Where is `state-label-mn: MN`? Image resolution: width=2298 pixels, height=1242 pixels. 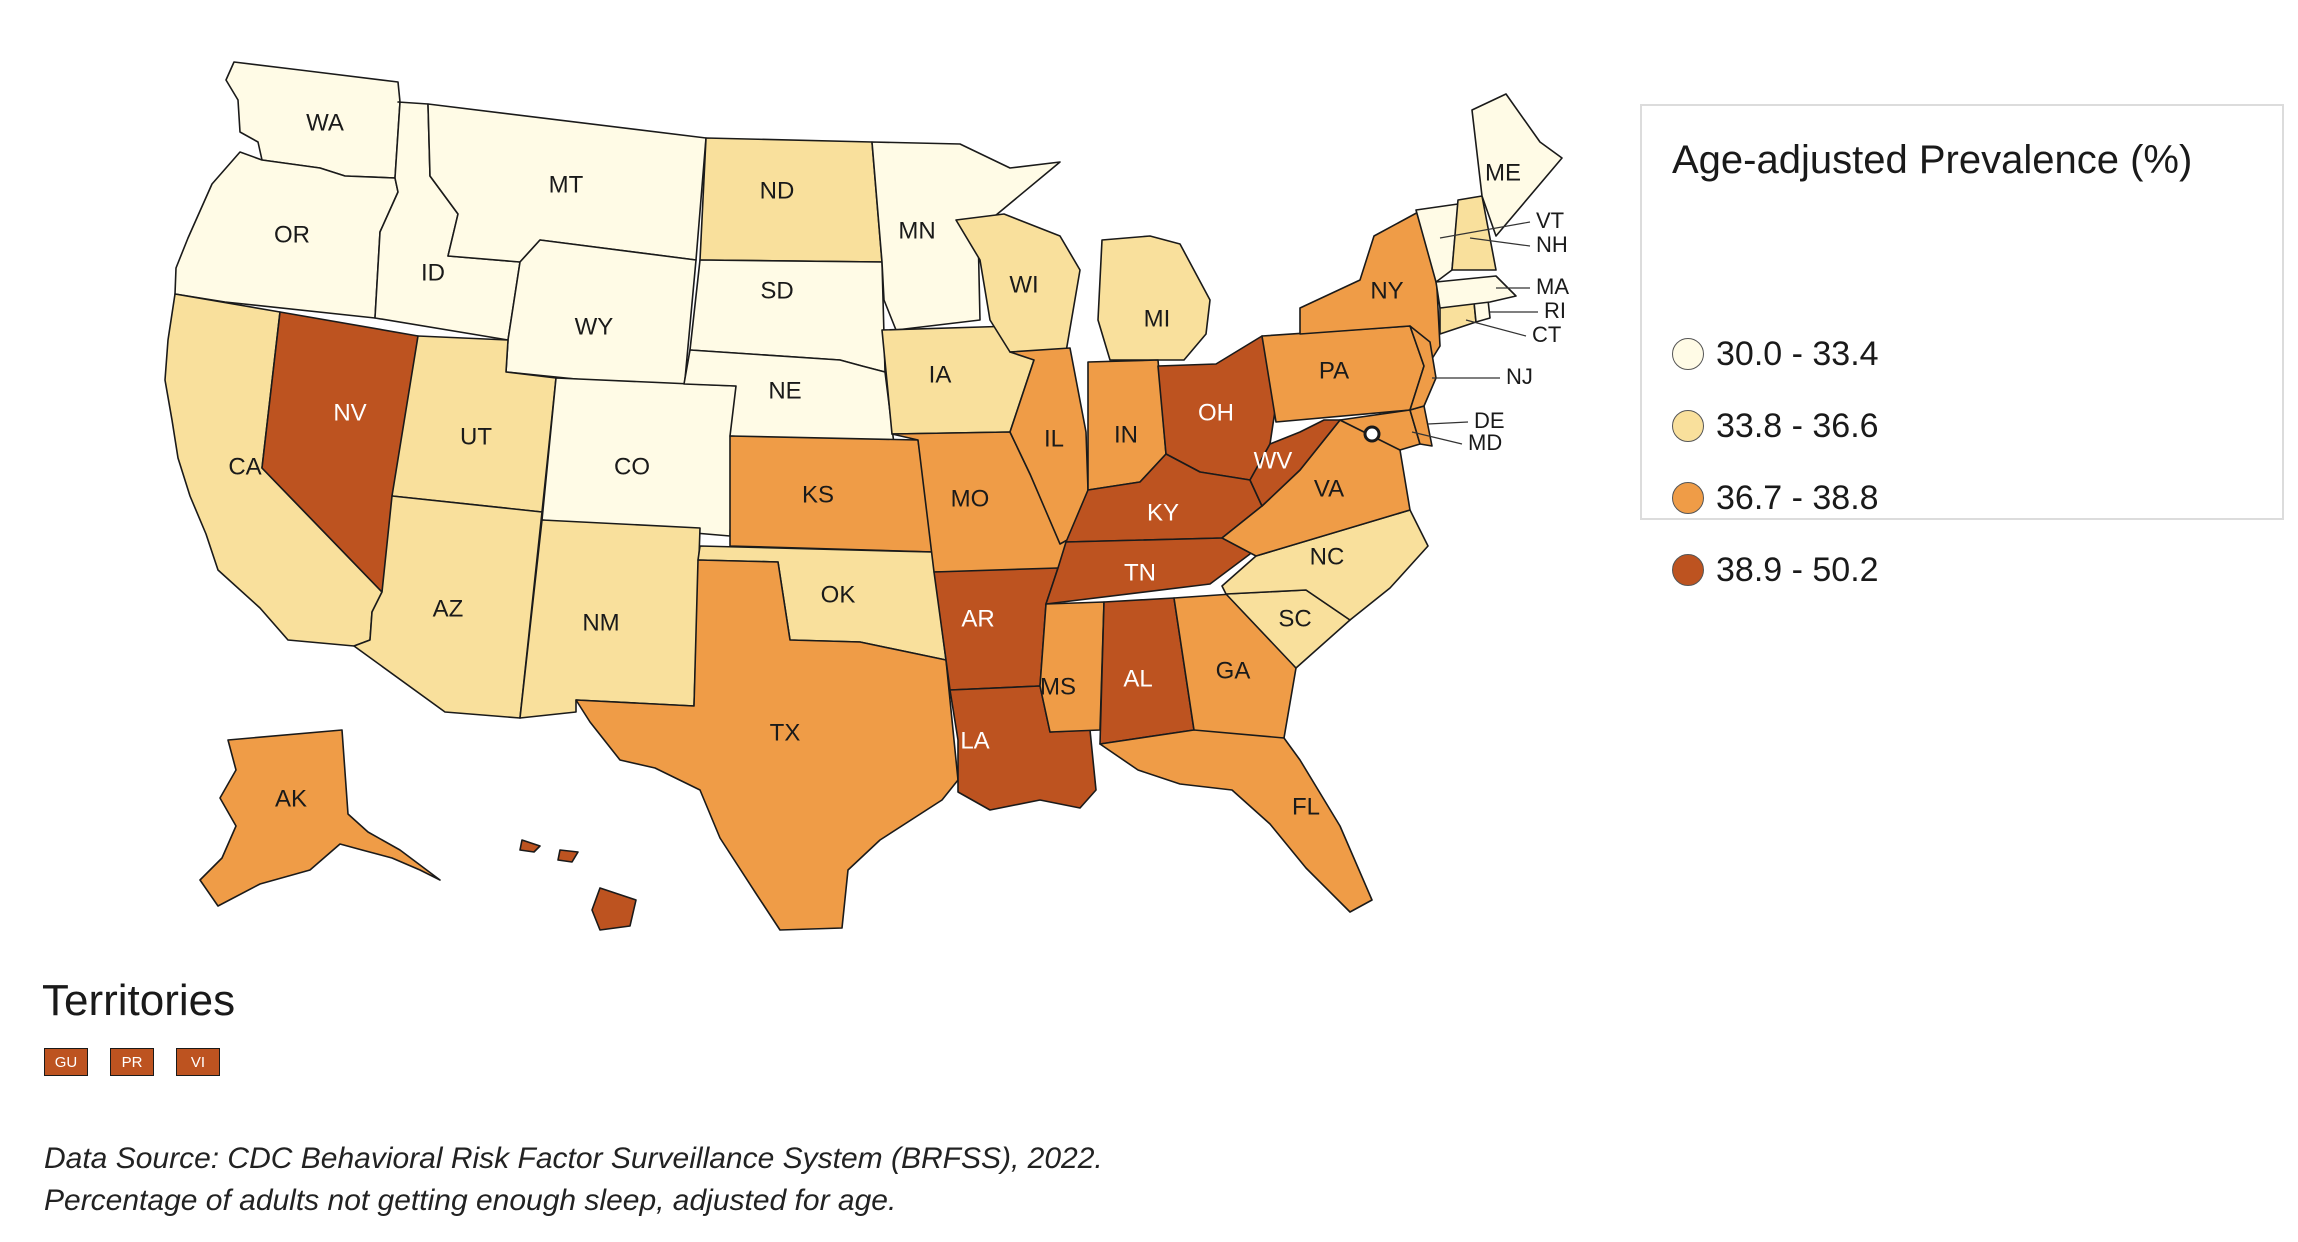 state-label-mn: MN is located at coordinates (916, 230).